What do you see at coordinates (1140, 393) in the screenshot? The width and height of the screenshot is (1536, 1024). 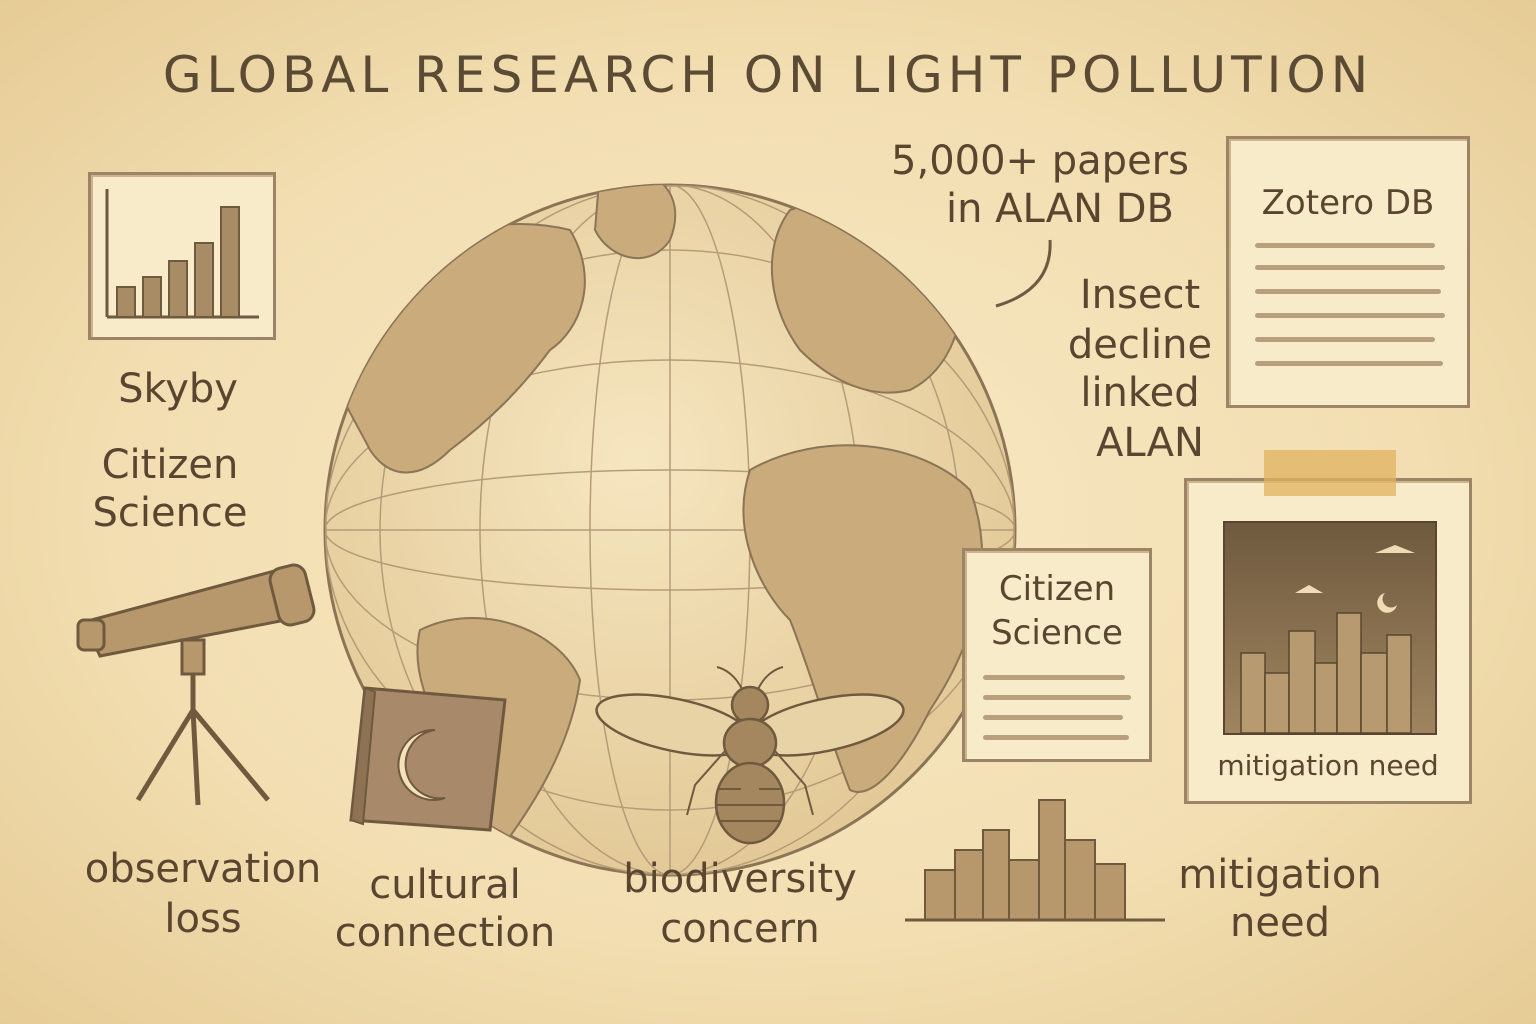 I see `insect-annotation-3: linked` at bounding box center [1140, 393].